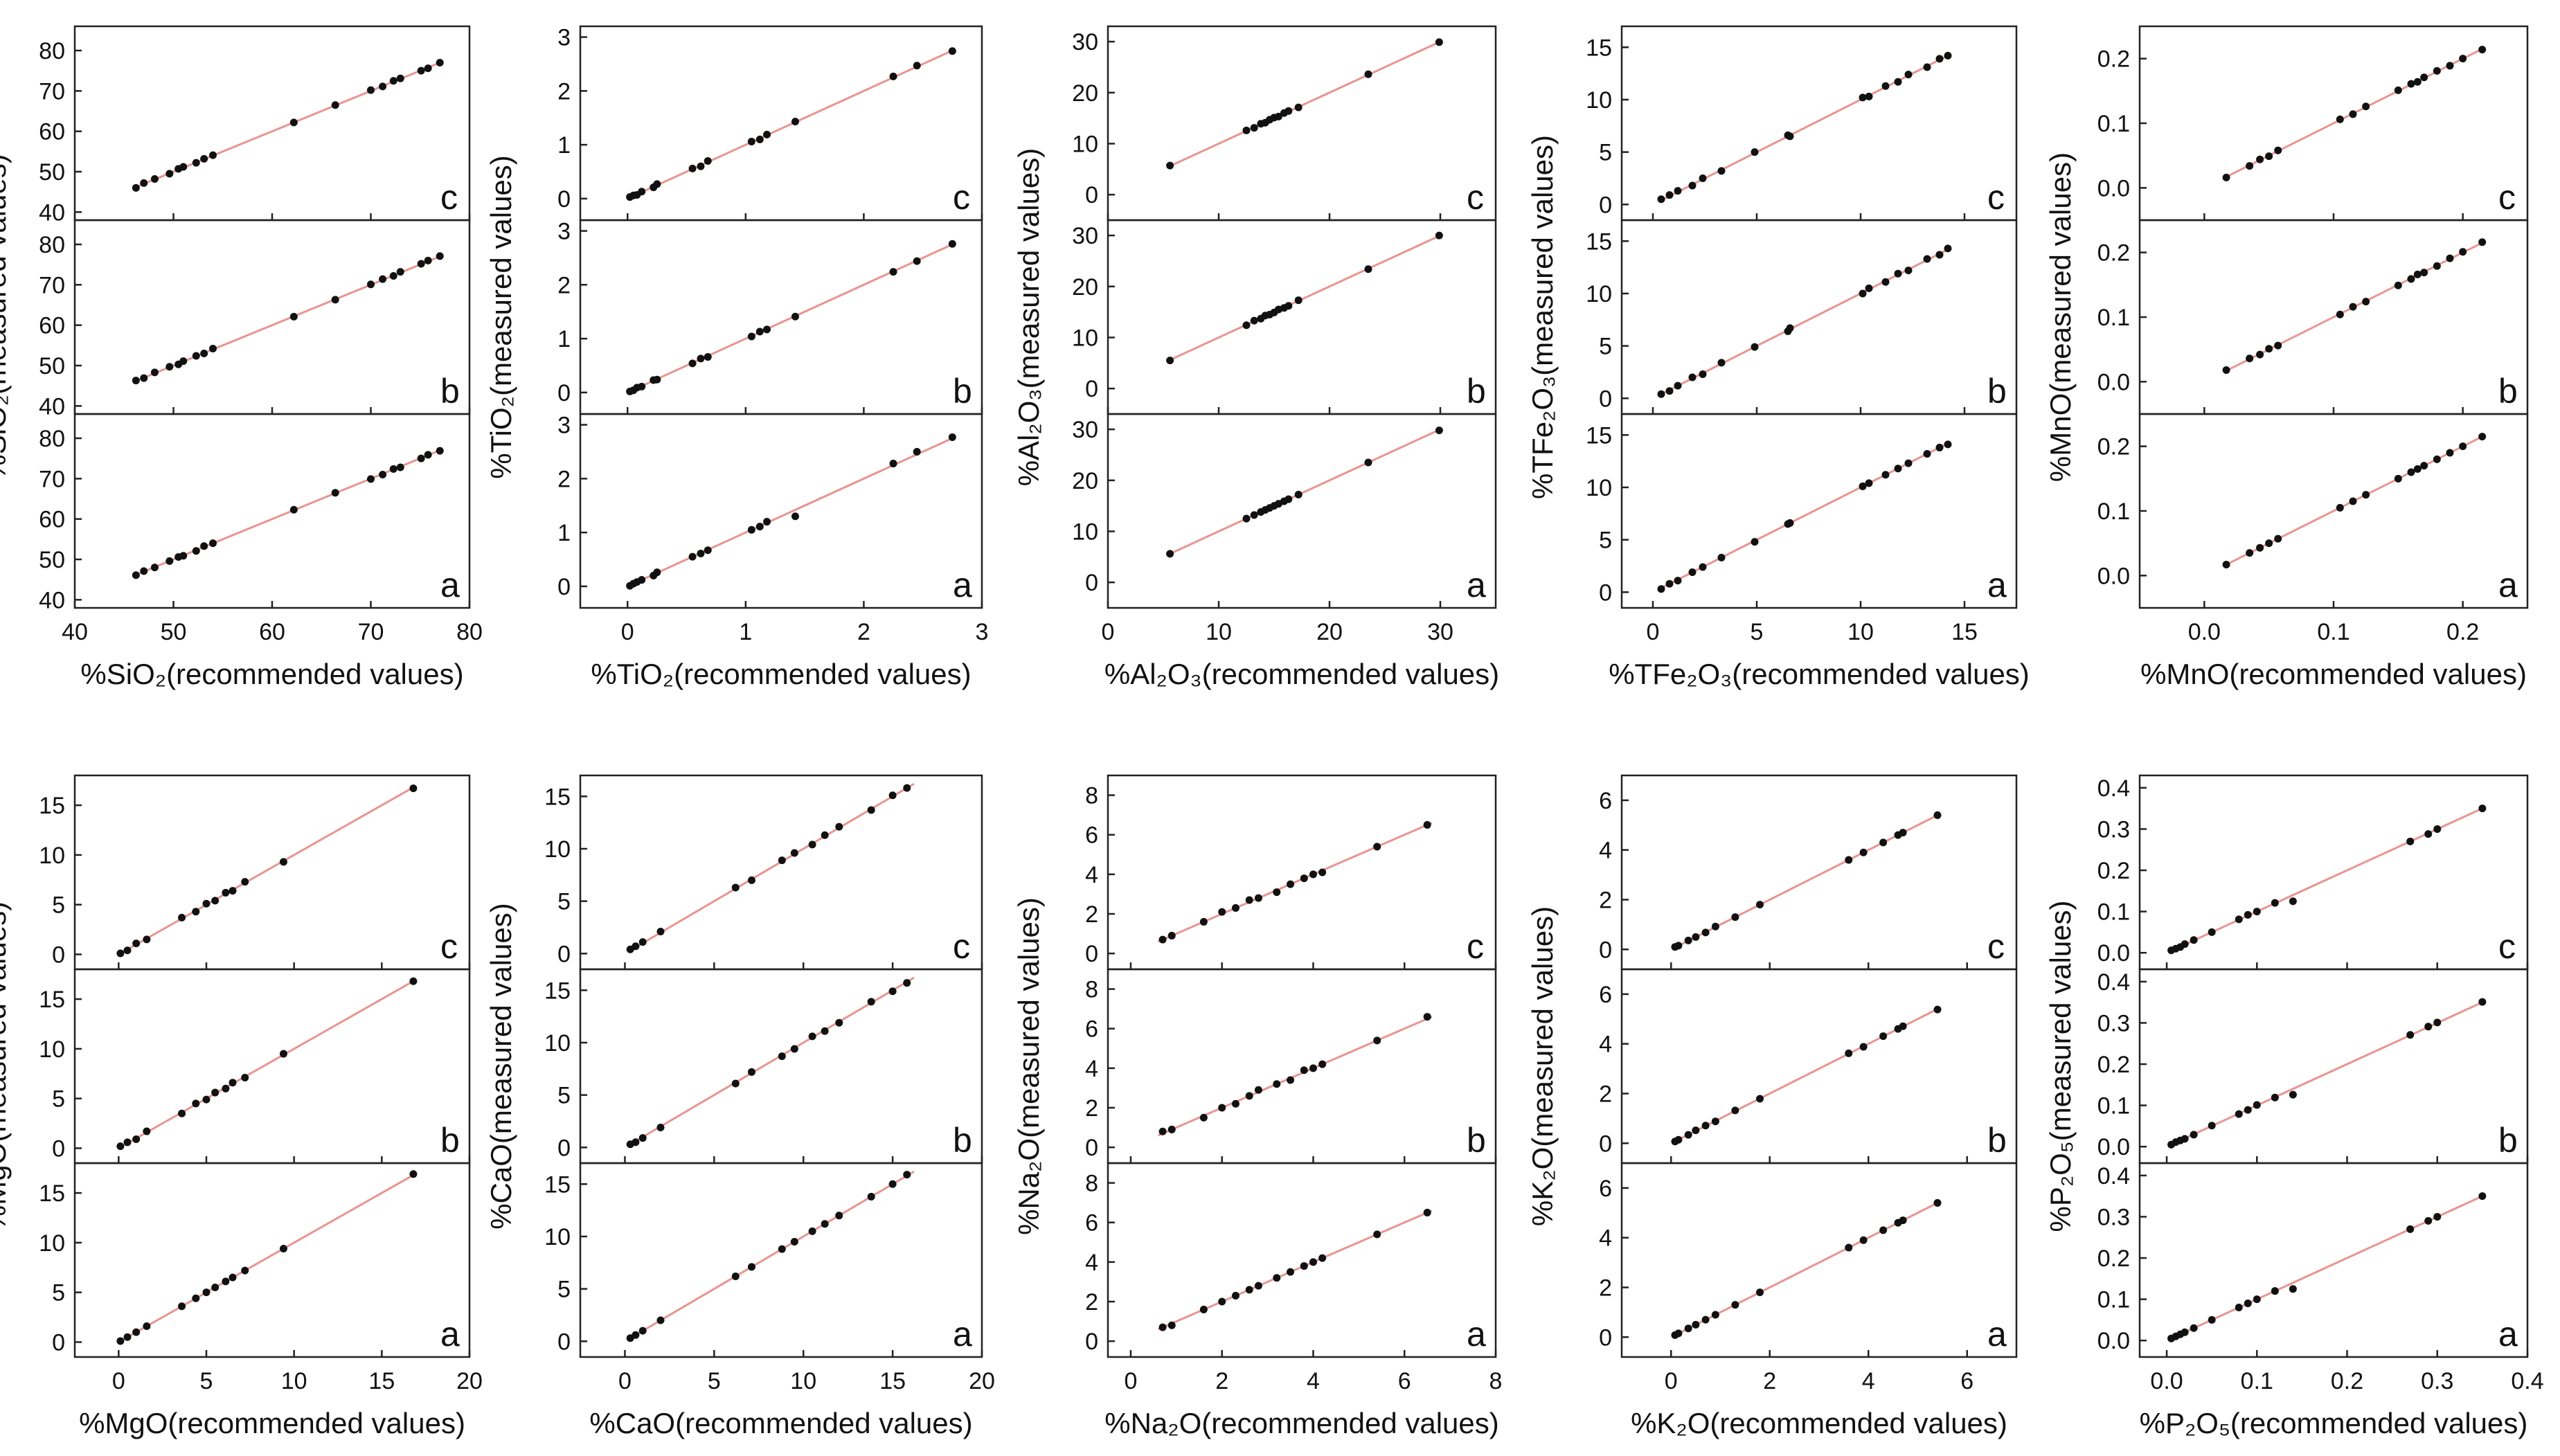 This screenshot has width=2560, height=1456. Describe the element at coordinates (2527, 1381) in the screenshot. I see `x-tick-label: 0.4` at that location.